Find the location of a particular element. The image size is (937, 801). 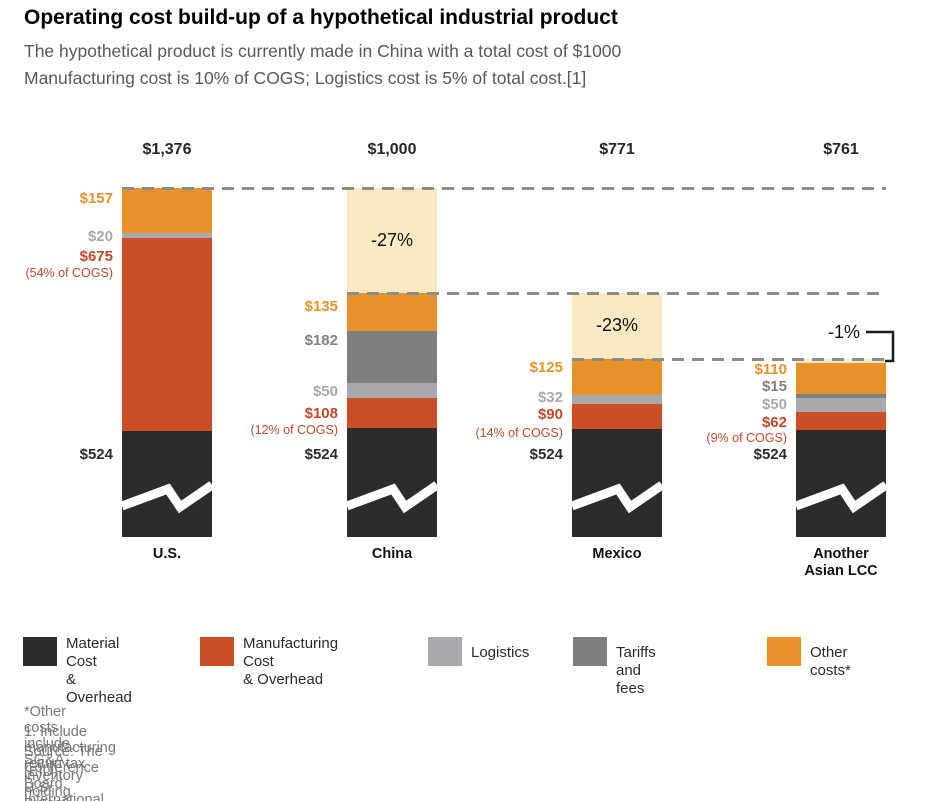

legend-label-tariffs: Tariffs and fees is located at coordinates (636, 671).